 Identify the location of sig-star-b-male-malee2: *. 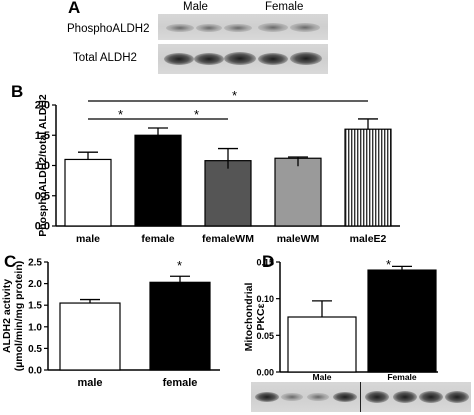
(235, 95).